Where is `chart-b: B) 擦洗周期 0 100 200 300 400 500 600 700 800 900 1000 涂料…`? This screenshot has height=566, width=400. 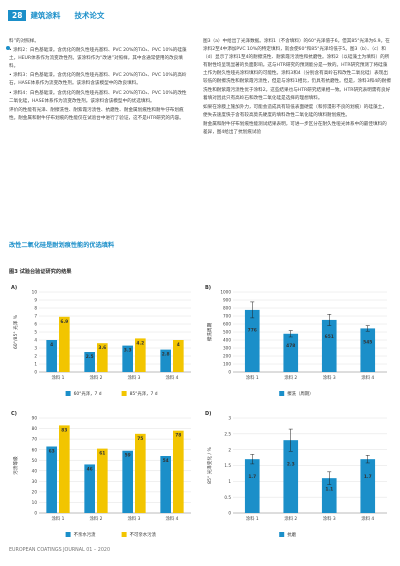 chart-b: B) 擦洗周期 0 100 200 300 400 500 600 700 800 900 1000 涂料… is located at coordinates (297, 342).